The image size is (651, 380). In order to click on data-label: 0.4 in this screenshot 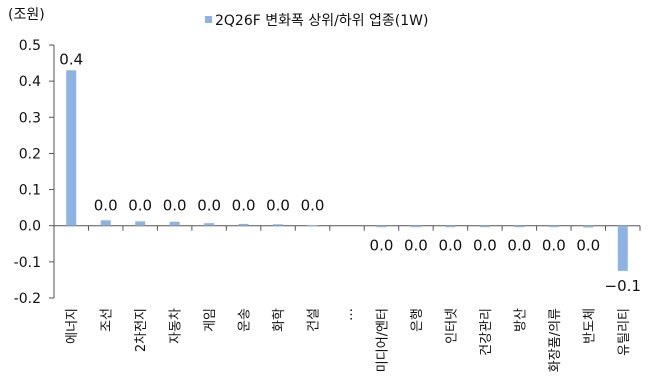, I will do `click(71, 59)`.